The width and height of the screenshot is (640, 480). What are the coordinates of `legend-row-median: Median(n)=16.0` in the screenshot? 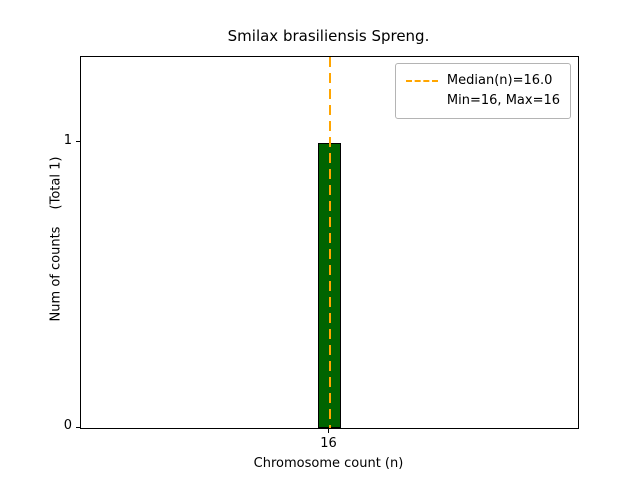 It's located at (482, 81).